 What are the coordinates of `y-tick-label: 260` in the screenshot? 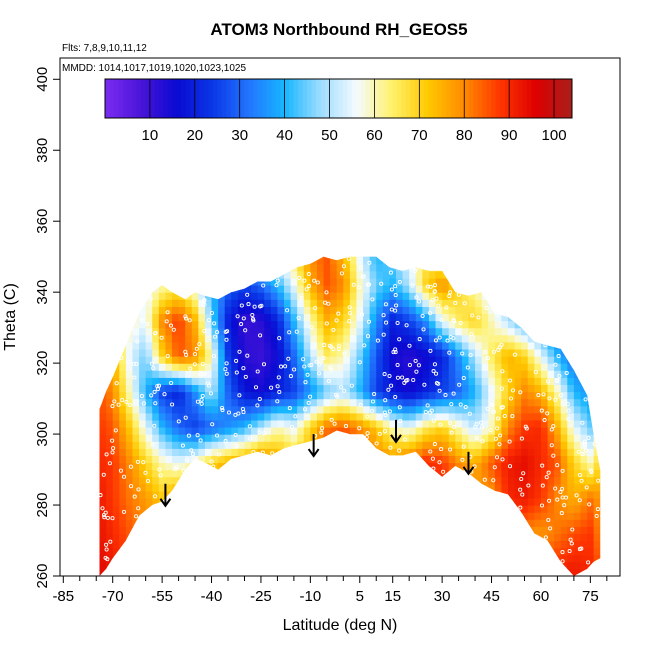 It's located at (42, 575).